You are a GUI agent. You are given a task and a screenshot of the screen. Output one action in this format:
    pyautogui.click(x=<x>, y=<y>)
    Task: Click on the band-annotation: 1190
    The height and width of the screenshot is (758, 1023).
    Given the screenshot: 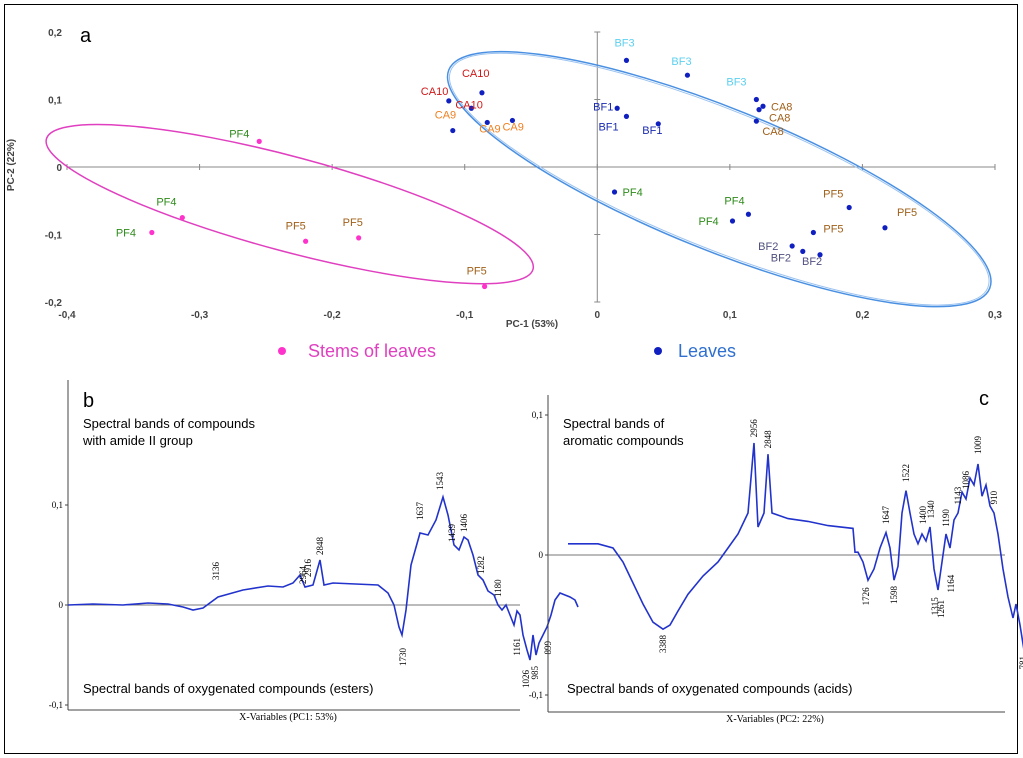 What is the action you would take?
    pyautogui.click(x=946, y=518)
    